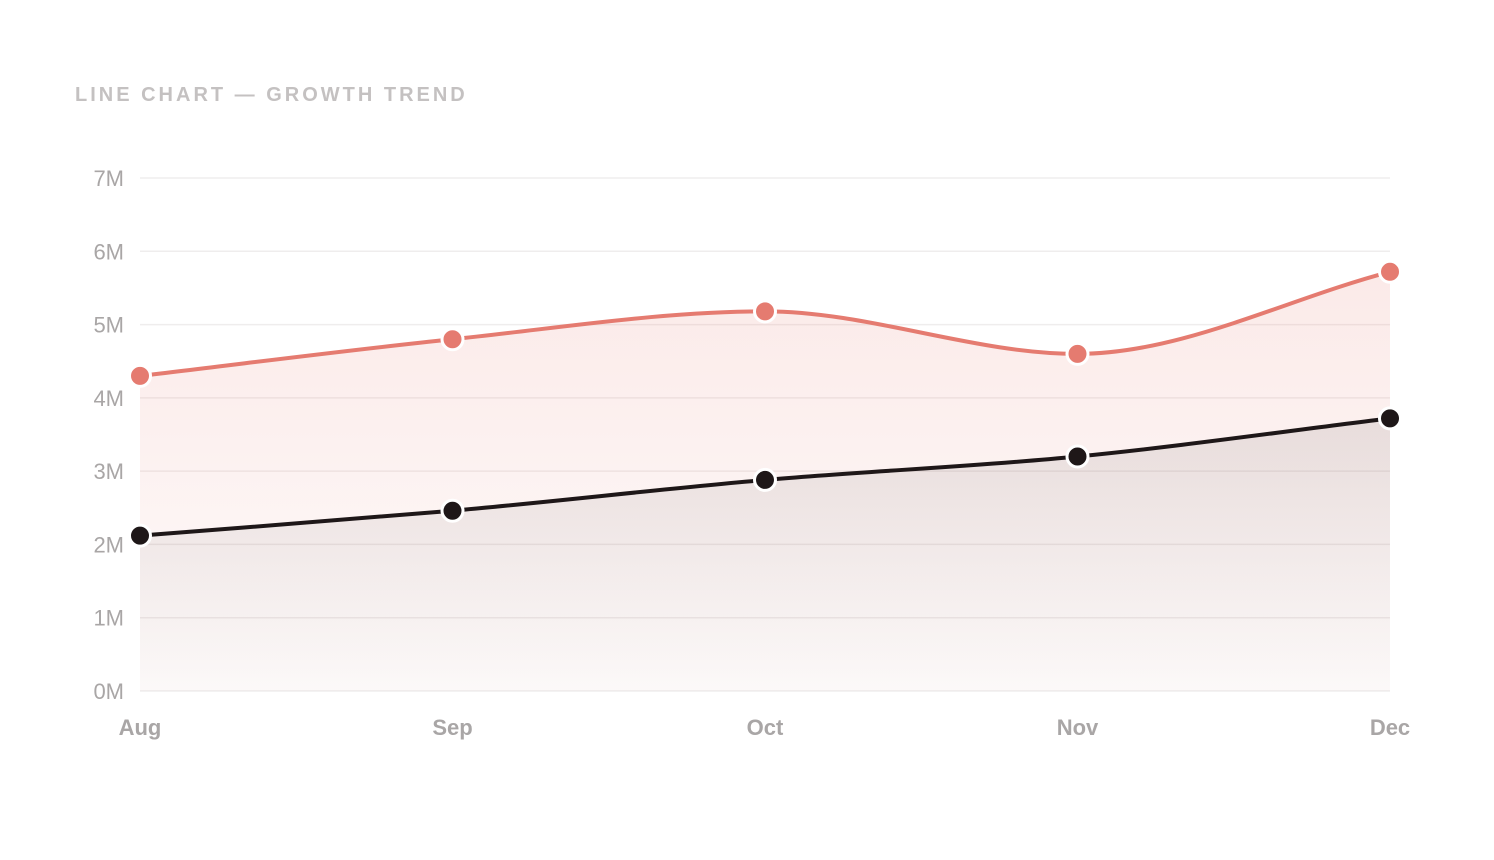 This screenshot has width=1494, height=860. Describe the element at coordinates (1390, 727) in the screenshot. I see `x-tick-label: Dec` at that location.